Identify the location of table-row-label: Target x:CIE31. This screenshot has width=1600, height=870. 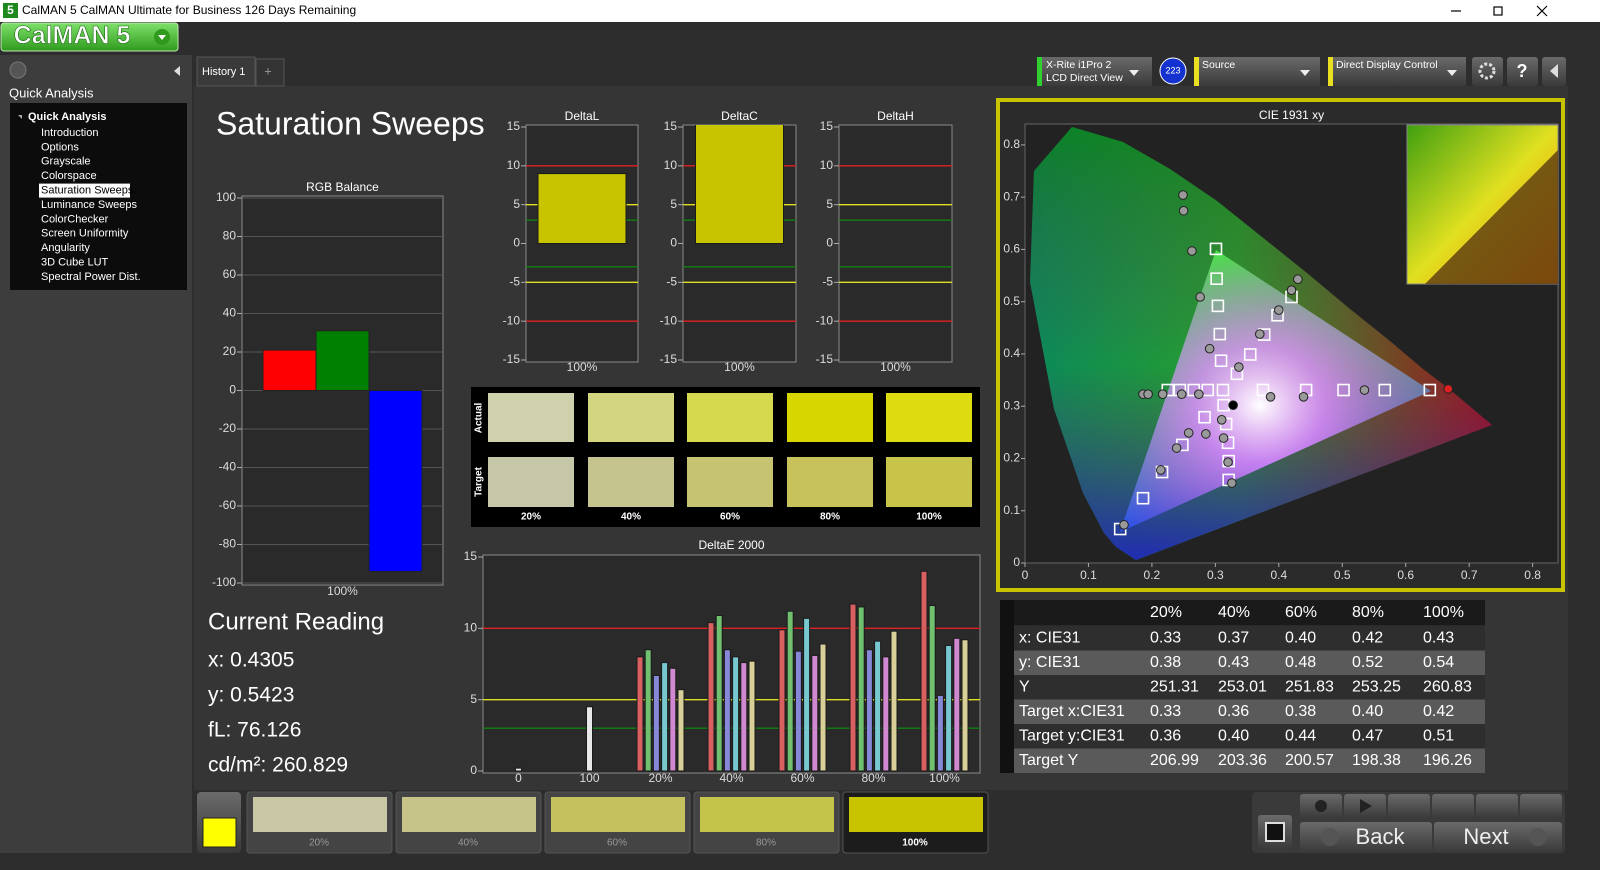
(1072, 711).